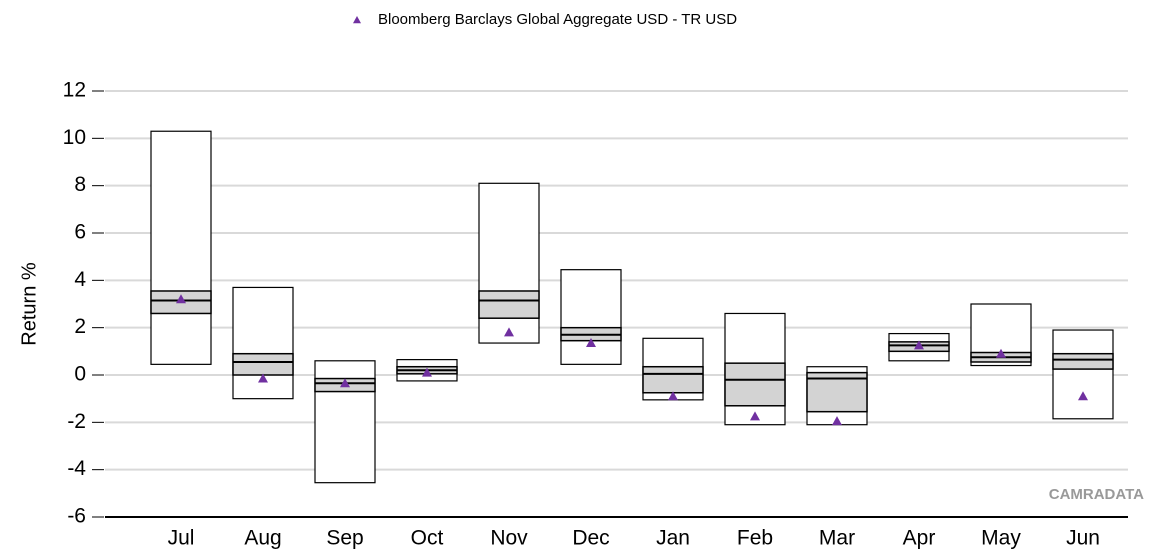 The height and width of the screenshot is (556, 1153). Describe the element at coordinates (837, 538) in the screenshot. I see `x-tick-label: Mar` at that location.